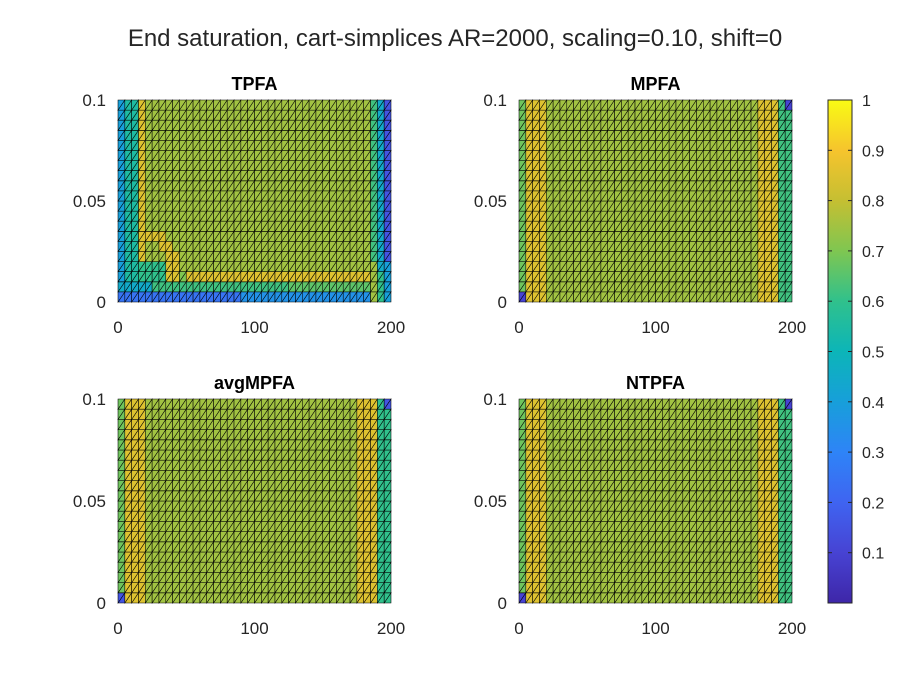 The image size is (903, 677). I want to click on subplot-title: TPFA, so click(254, 84).